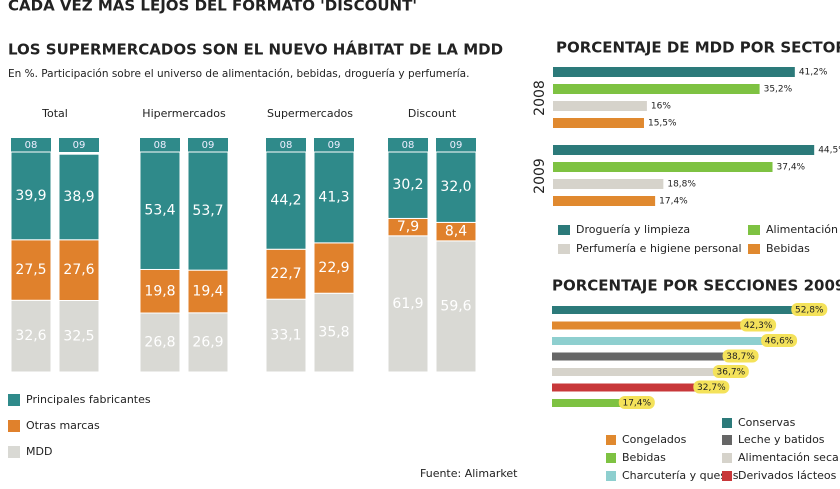  Describe the element at coordinates (78, 336) in the screenshot. I see `value-label: 32,5` at that location.